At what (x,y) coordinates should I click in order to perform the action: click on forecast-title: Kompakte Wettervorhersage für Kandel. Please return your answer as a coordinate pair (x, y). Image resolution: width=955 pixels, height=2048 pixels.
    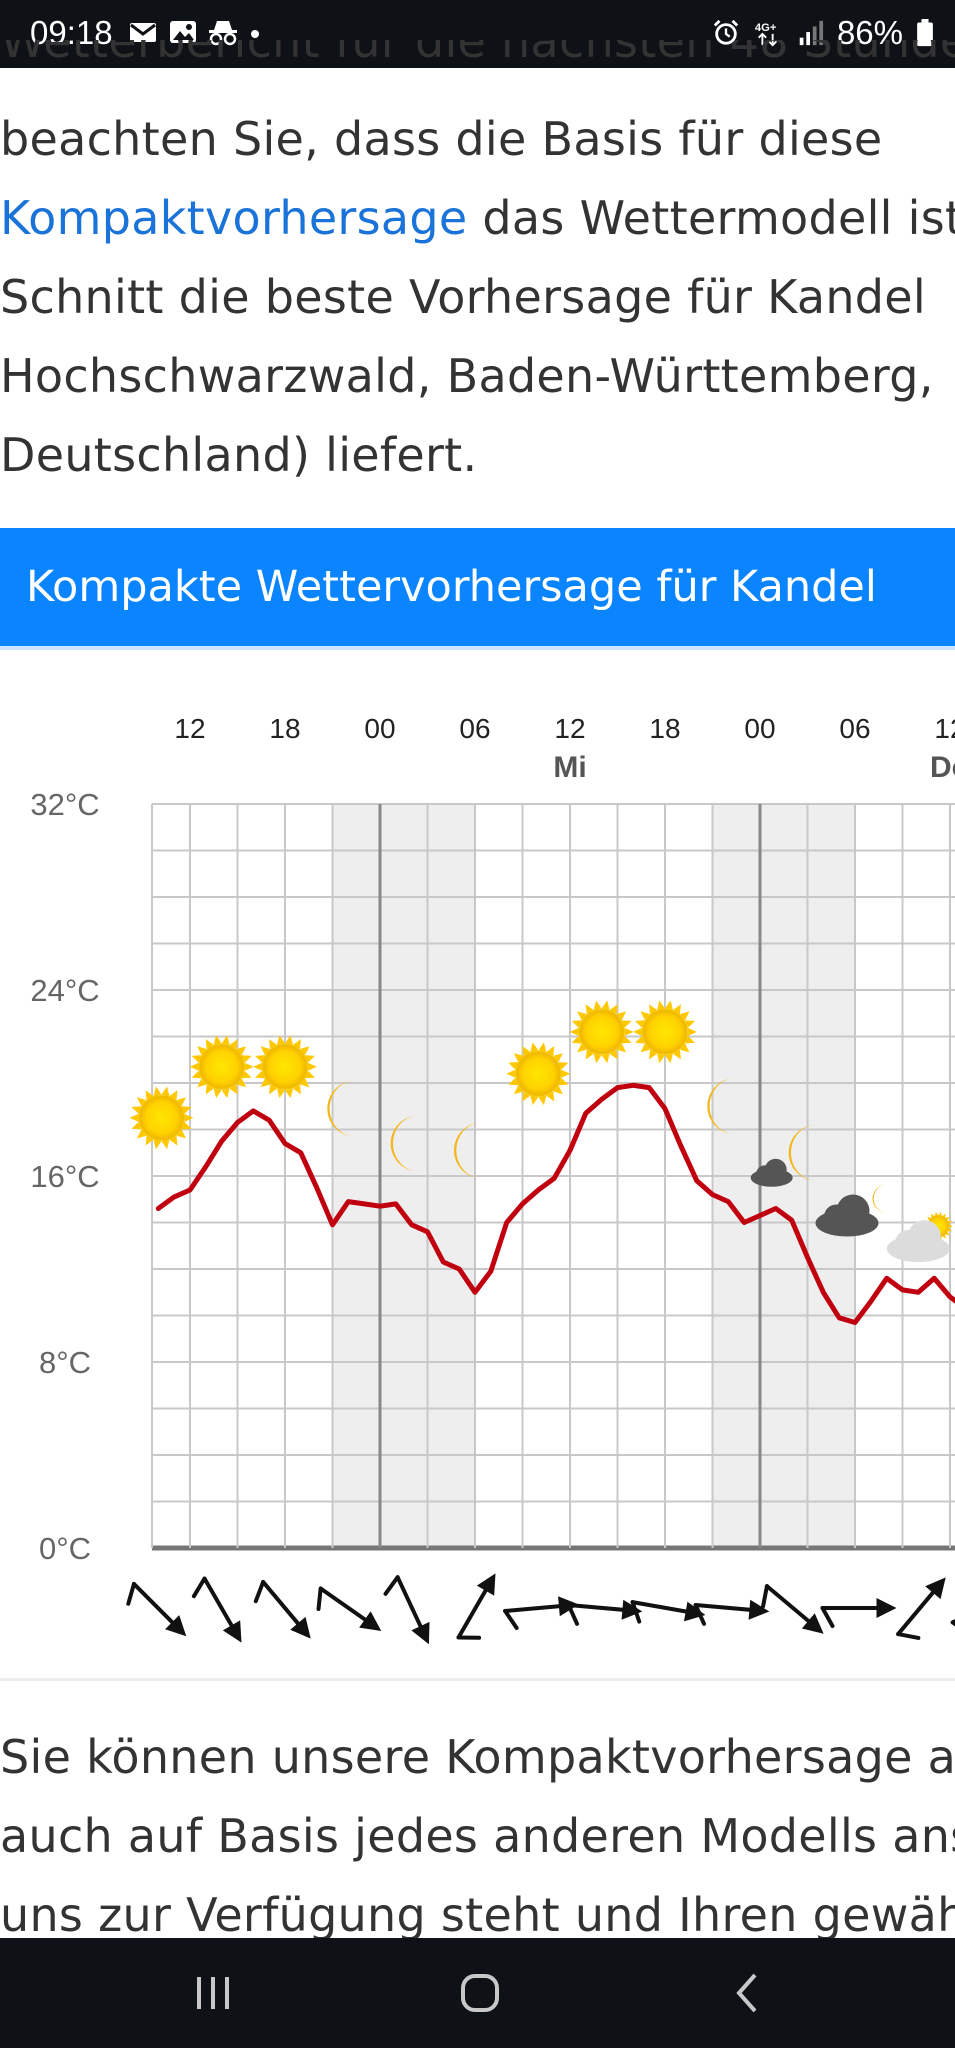
    Looking at the image, I should click on (451, 587).